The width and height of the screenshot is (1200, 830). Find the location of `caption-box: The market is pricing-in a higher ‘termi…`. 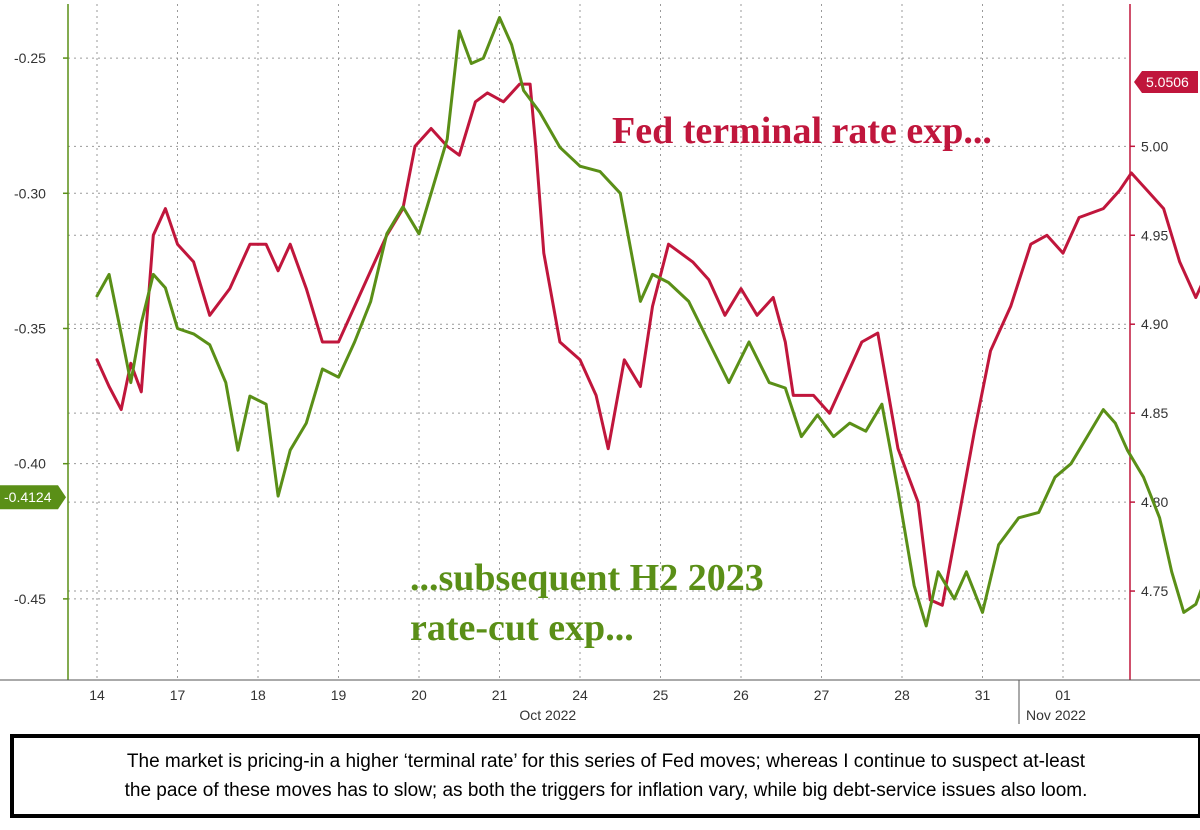

caption-box: The market is pricing-in a higher ‘termi… is located at coordinates (605, 776).